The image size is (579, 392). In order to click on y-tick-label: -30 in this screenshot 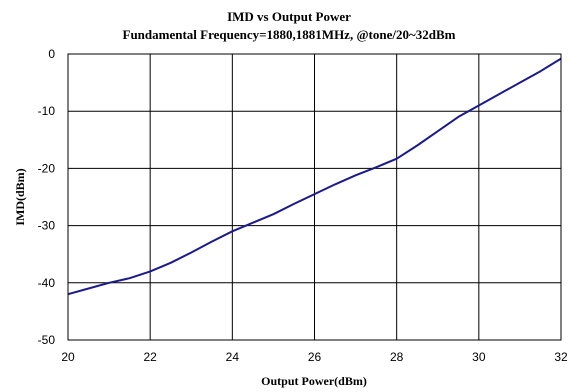, I will do `click(47, 226)`.